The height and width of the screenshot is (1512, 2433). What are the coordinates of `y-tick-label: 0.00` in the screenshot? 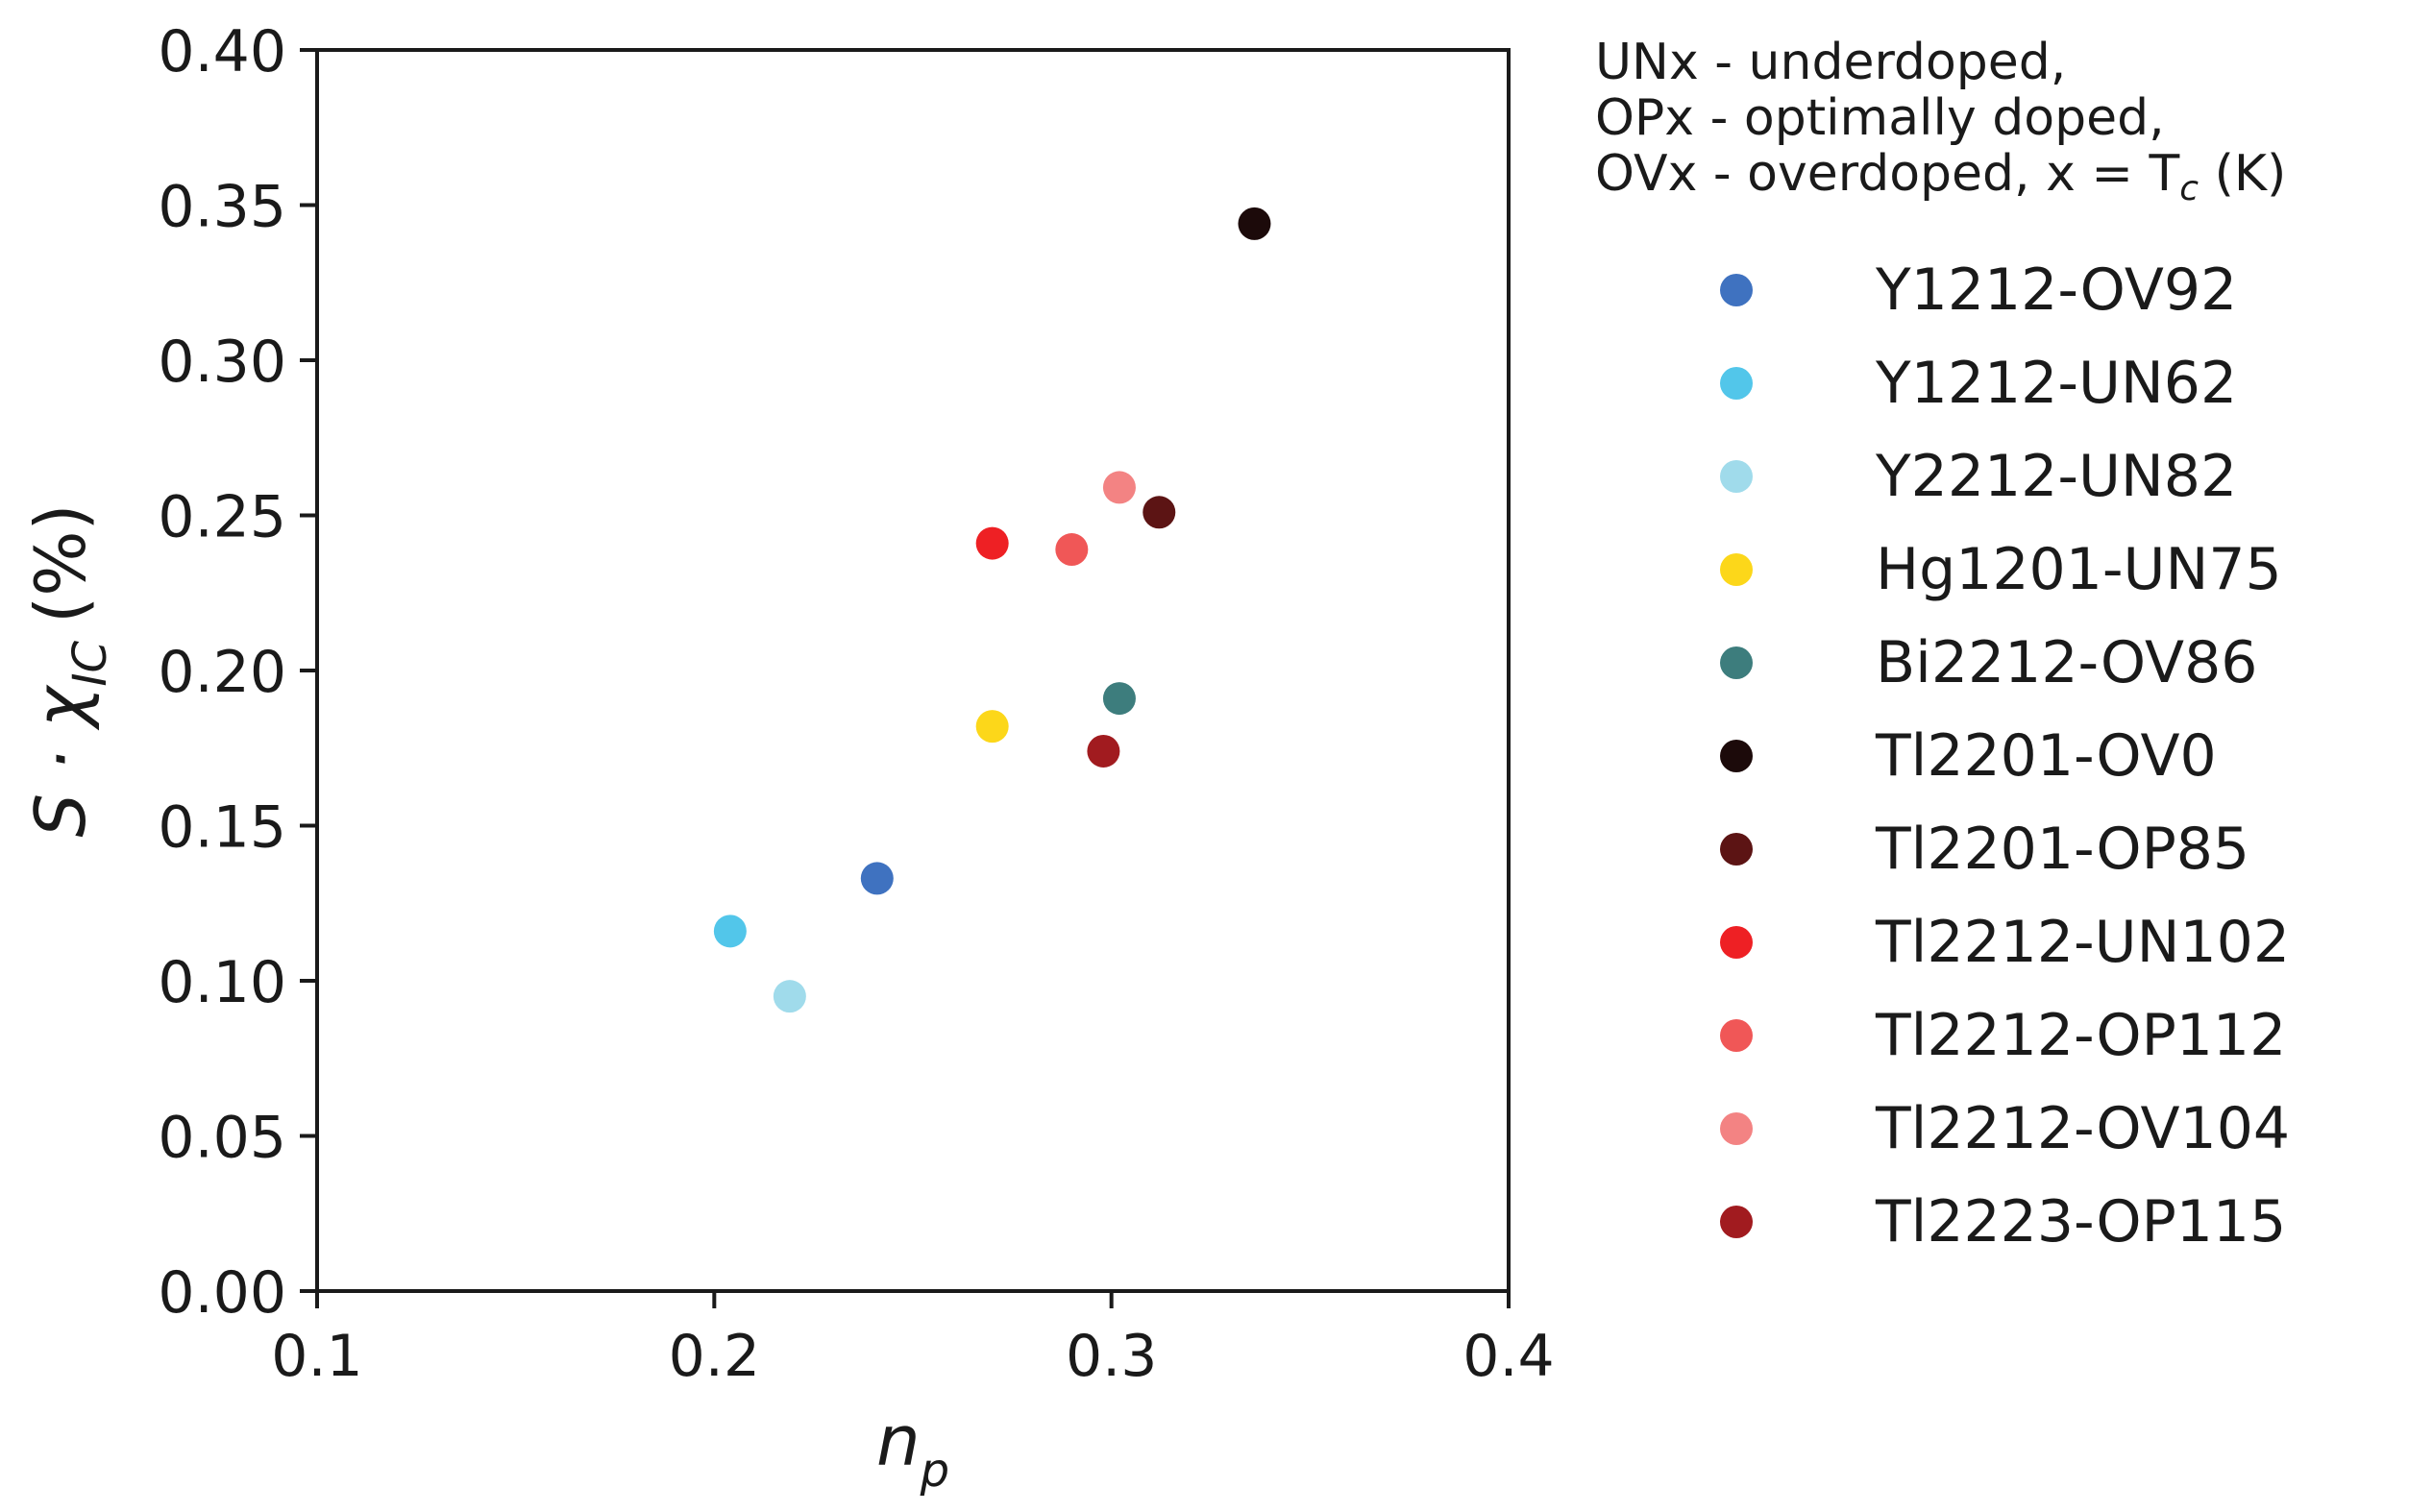 It's located at (222, 1293).